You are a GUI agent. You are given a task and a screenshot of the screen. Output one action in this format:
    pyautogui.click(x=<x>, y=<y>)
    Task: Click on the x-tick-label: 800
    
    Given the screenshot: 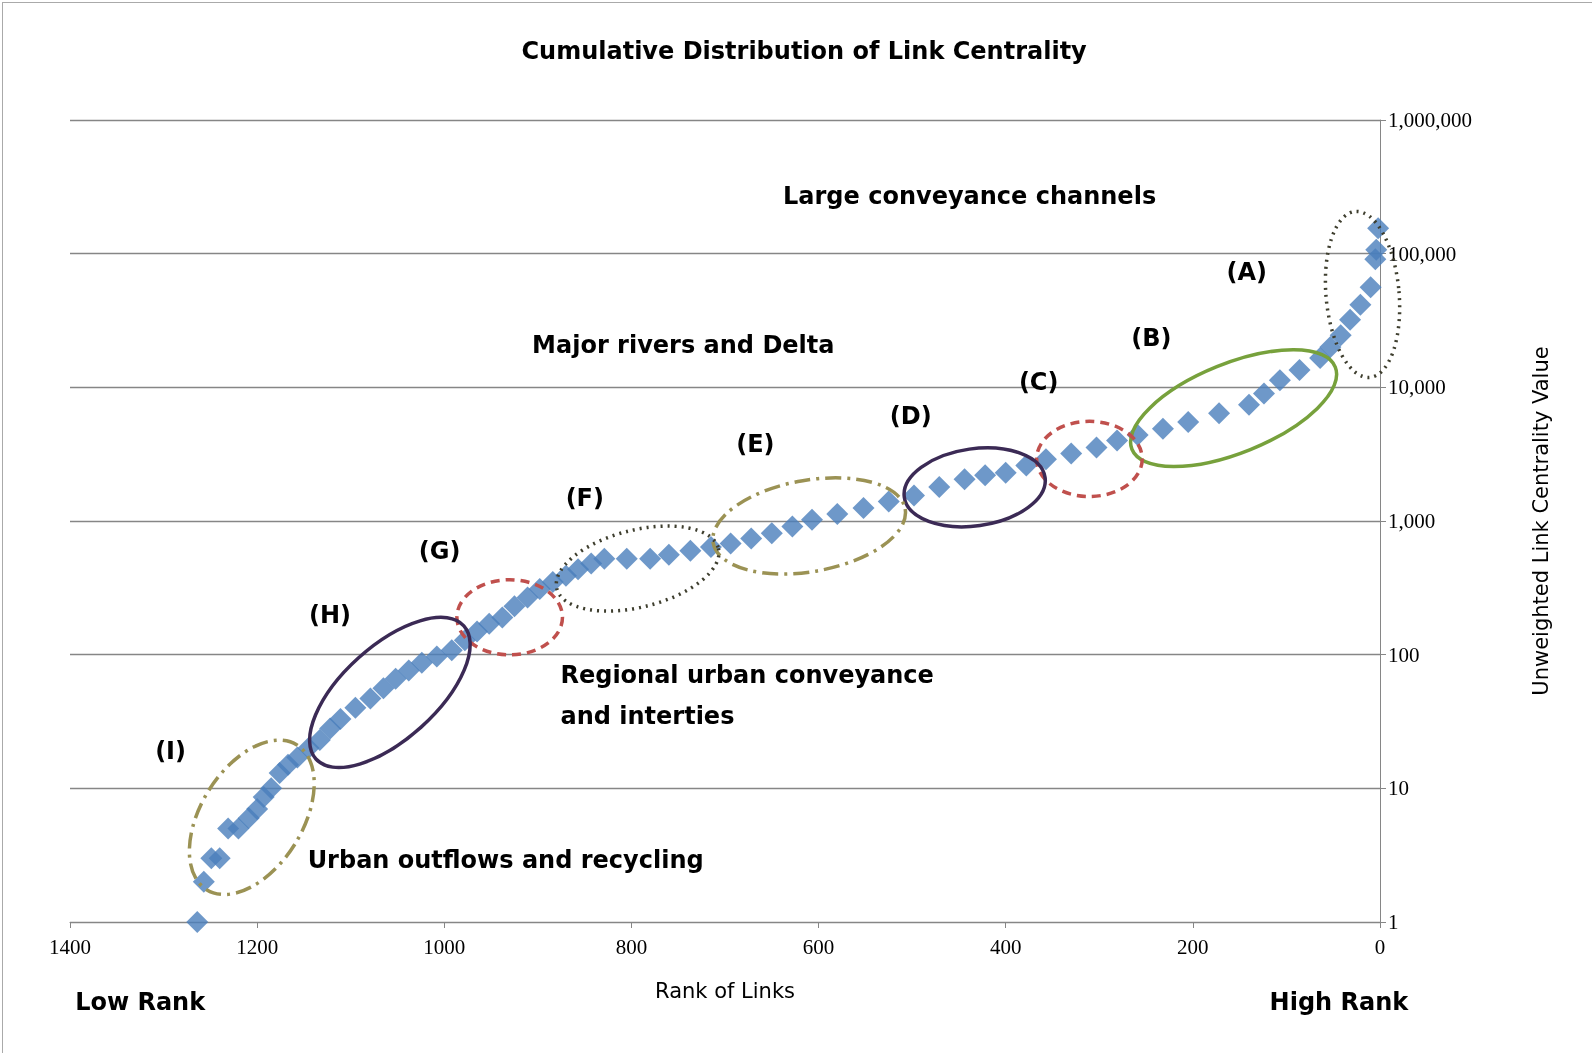 What is the action you would take?
    pyautogui.click(x=631, y=946)
    